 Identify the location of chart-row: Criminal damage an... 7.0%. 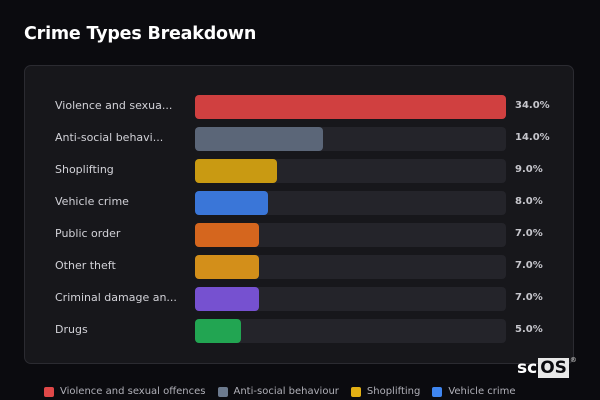
(300, 299).